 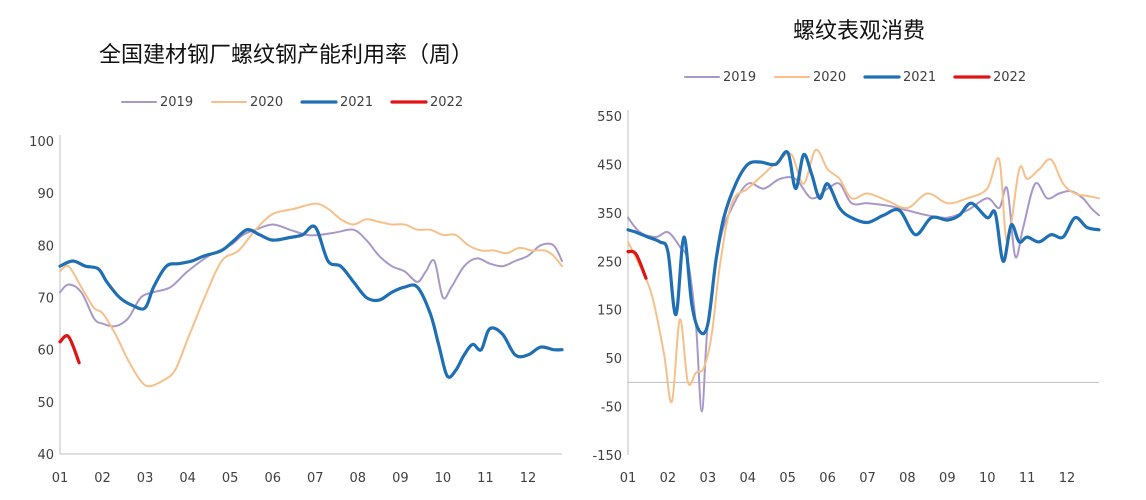 I want to click on right-x-tick-label: 01, so click(x=628, y=478).